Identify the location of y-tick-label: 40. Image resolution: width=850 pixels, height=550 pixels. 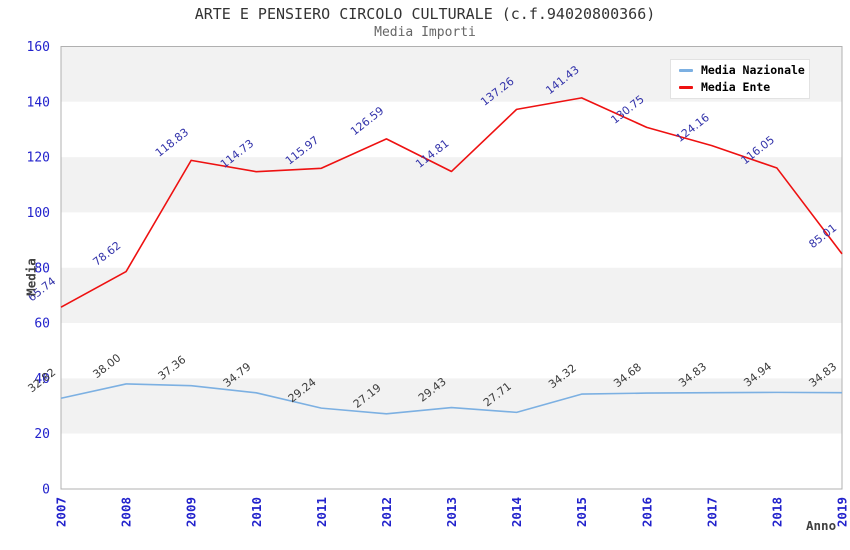
(42, 379).